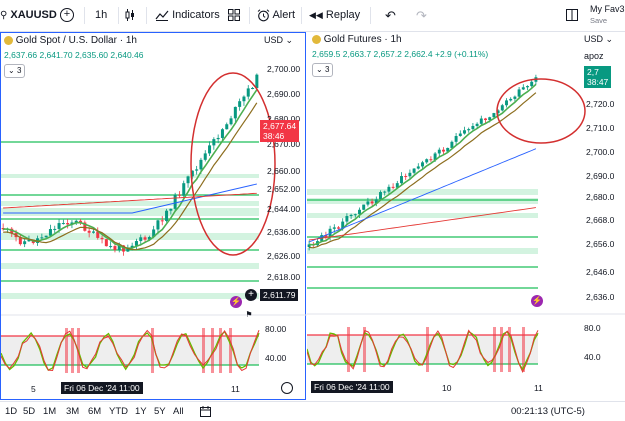  What do you see at coordinates (11, 411) in the screenshot?
I see `range-button-1d: 1D` at bounding box center [11, 411].